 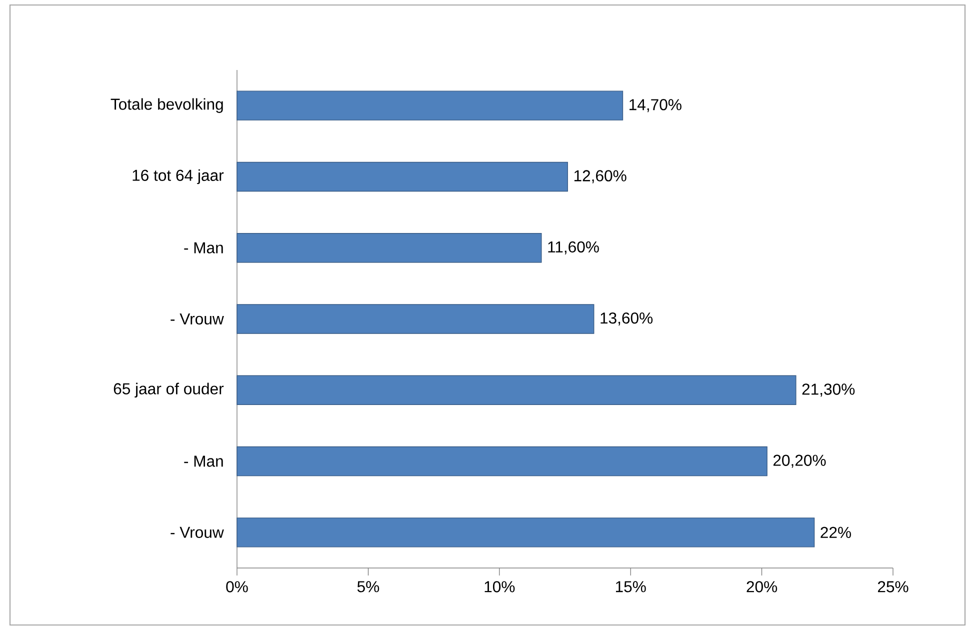 I want to click on data-label: 14,70%, so click(x=656, y=105).